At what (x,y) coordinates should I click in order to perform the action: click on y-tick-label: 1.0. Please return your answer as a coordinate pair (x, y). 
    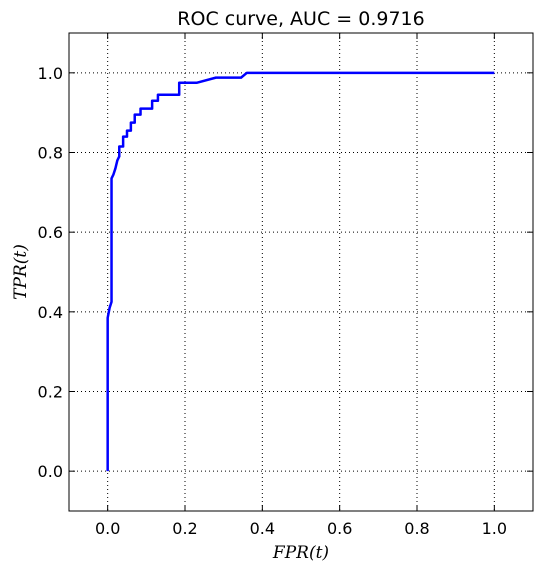
    Looking at the image, I should click on (50, 73).